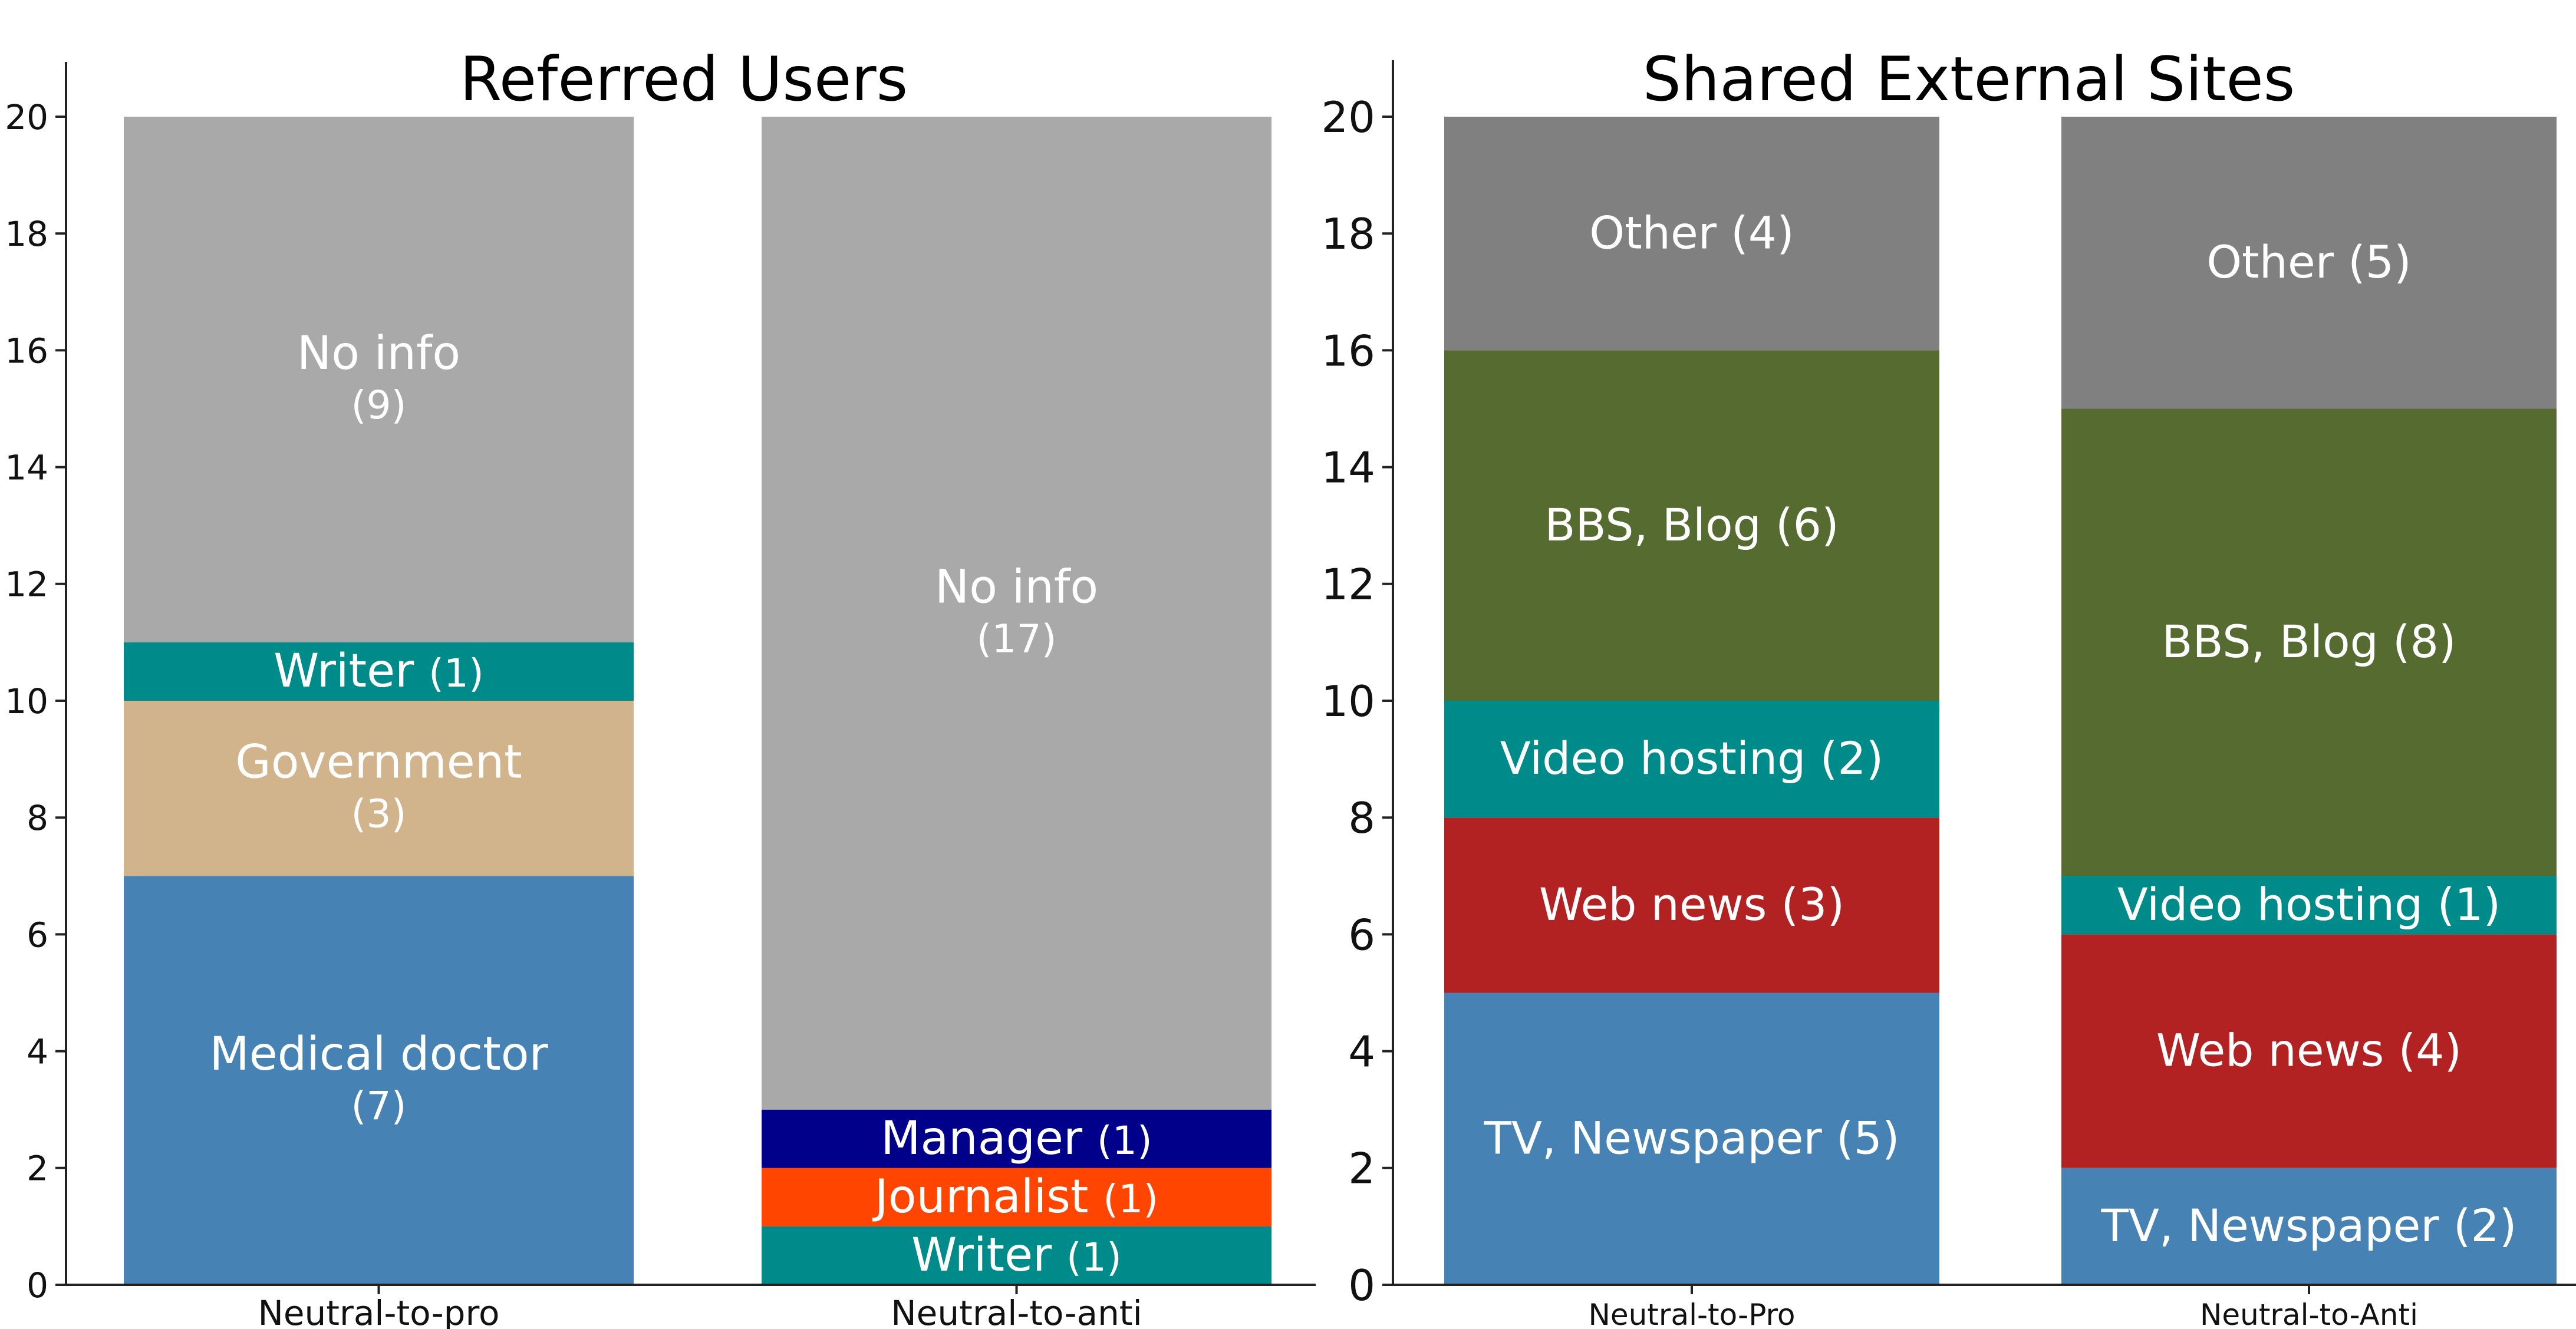 The width and height of the screenshot is (2576, 1329). I want to click on segment-label: BBS, Blog (8), so click(2309, 642).